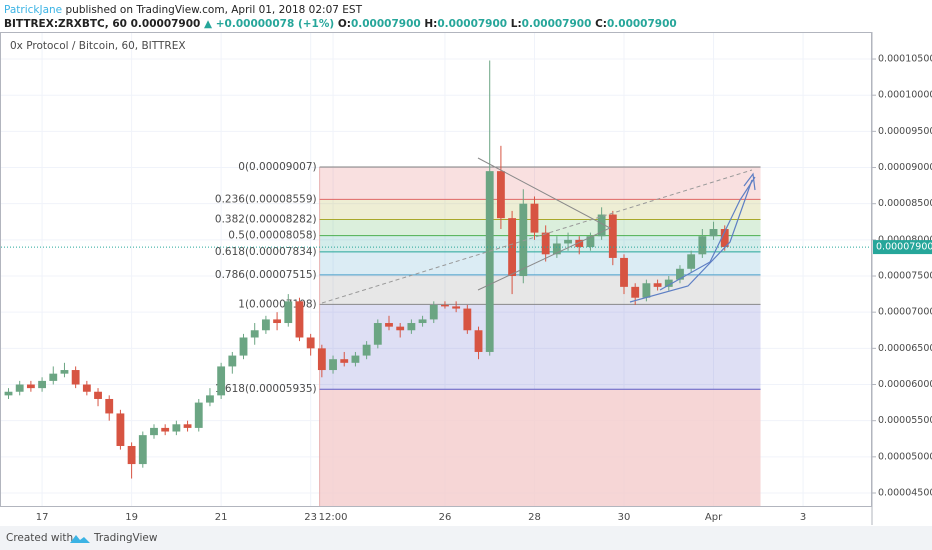 The width and height of the screenshot is (932, 550). Describe the element at coordinates (333, 517) in the screenshot. I see `x-tick-label: 12:00` at that location.